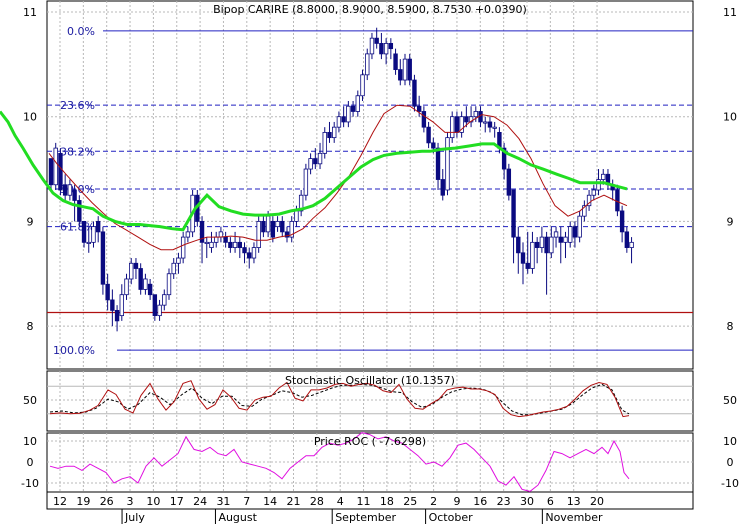  I want to click on fib-level-label: 100.0%, so click(74, 350).